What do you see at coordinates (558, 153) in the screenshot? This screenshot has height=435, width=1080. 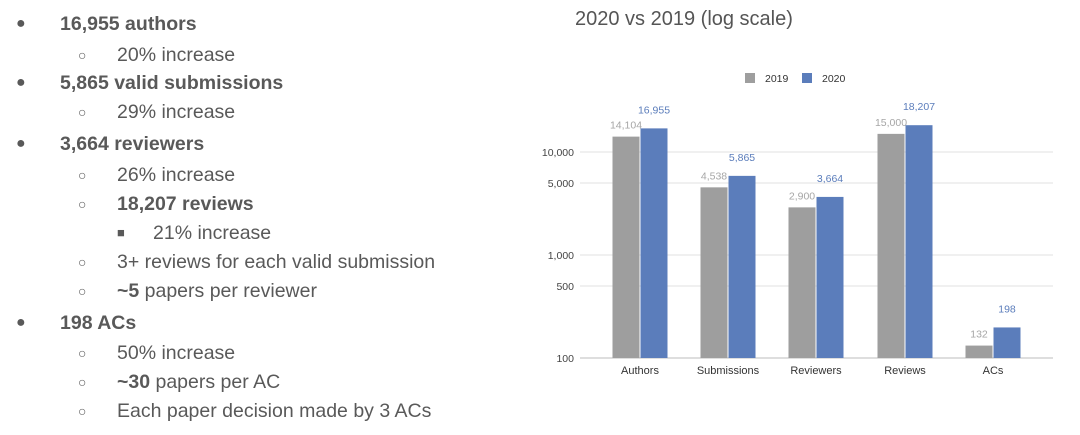 I see `y-tick-label: 10,000` at bounding box center [558, 153].